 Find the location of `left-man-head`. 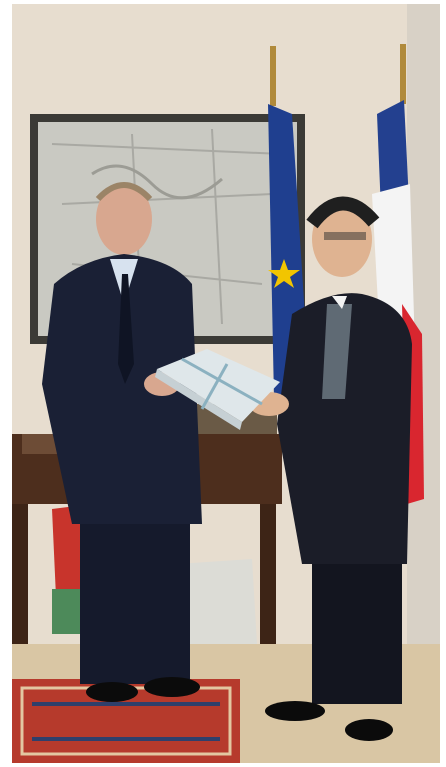

left-man-head is located at coordinates (124, 219).